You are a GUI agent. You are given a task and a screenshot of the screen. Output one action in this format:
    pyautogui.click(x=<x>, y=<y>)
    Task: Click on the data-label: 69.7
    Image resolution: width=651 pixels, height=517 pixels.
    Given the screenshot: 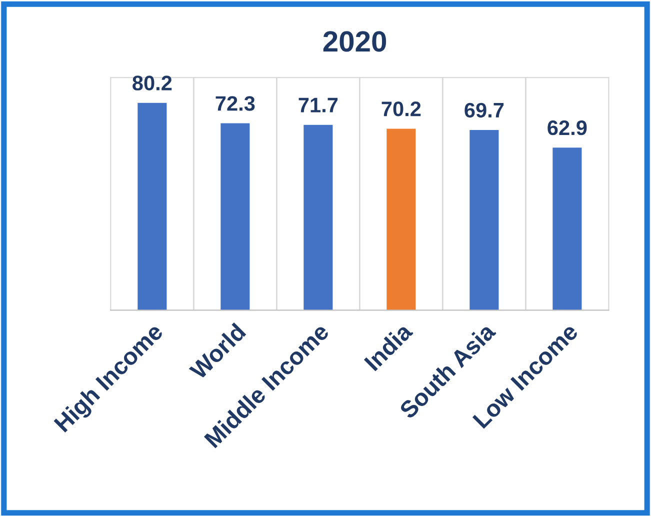 What is the action you would take?
    pyautogui.click(x=484, y=110)
    